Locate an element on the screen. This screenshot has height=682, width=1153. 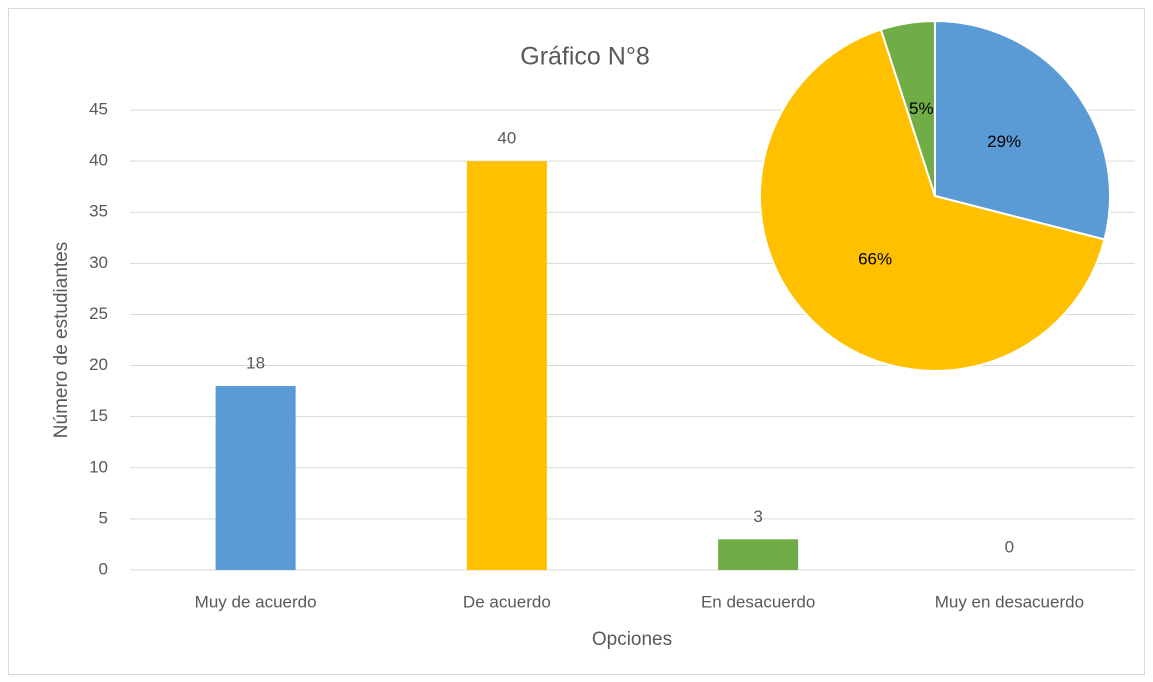
y-tick-label: 30 is located at coordinates (98, 262).